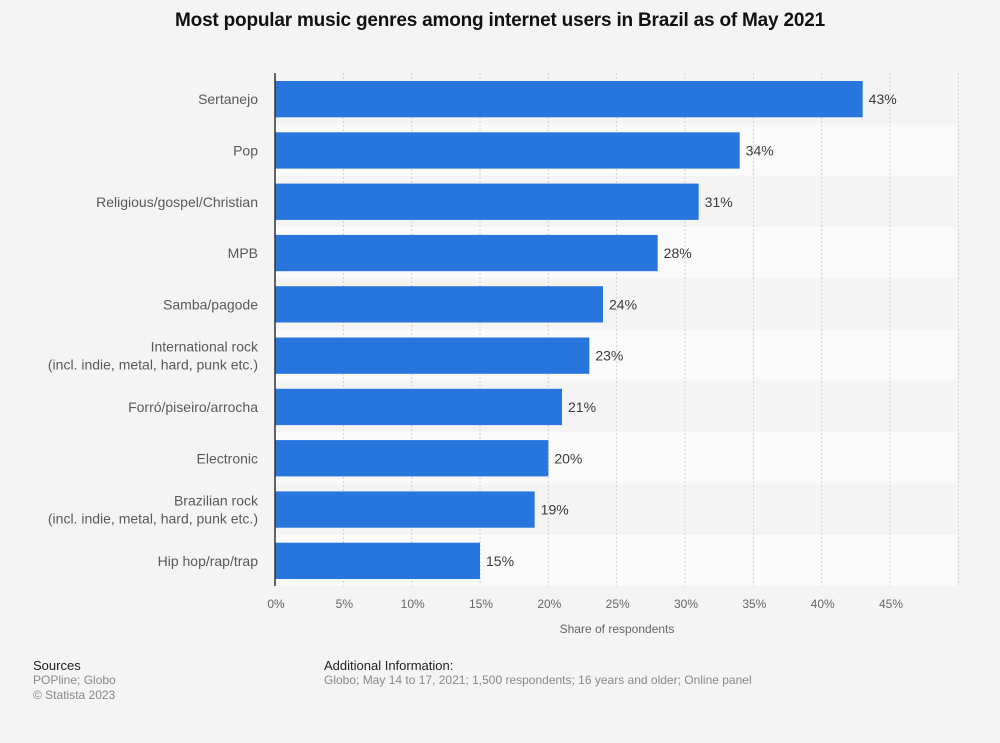 The image size is (1000, 743). What do you see at coordinates (500, 561) in the screenshot?
I see `value-label: 15%` at bounding box center [500, 561].